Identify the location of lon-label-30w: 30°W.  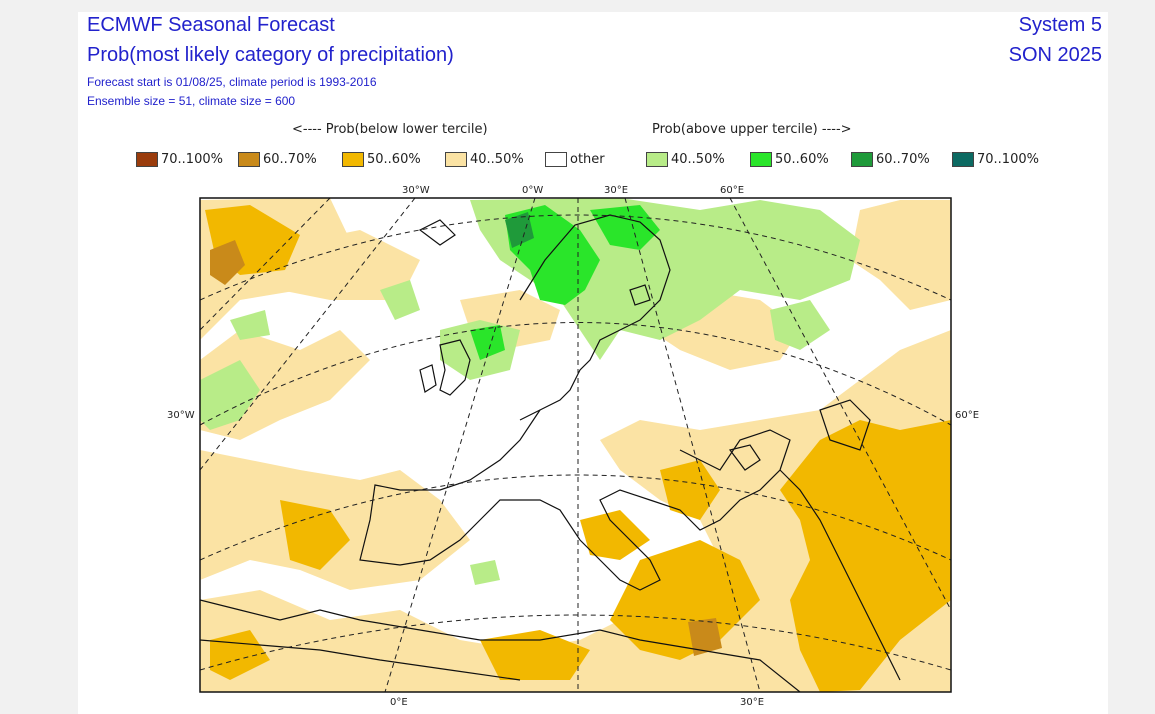
(416, 190).